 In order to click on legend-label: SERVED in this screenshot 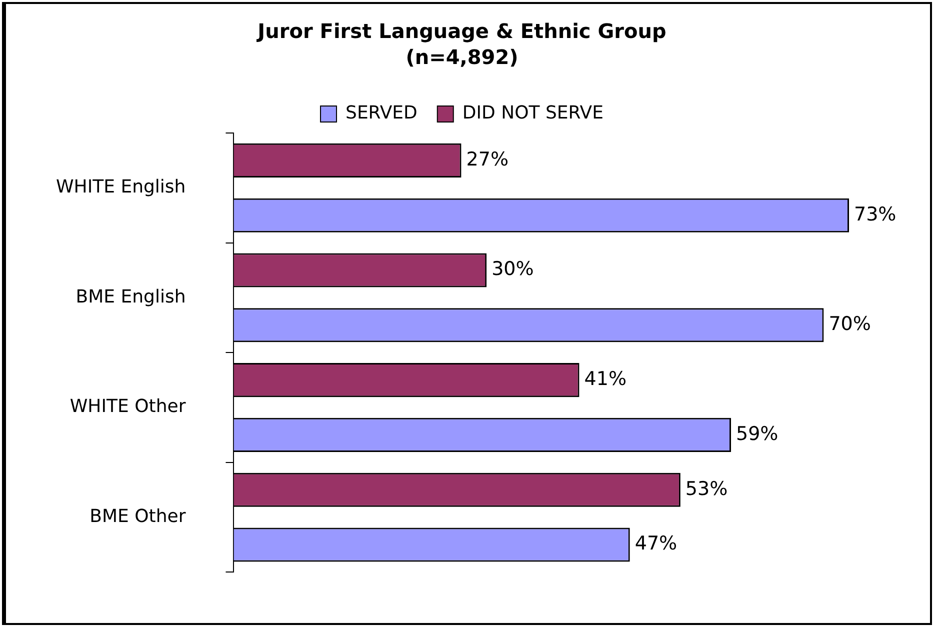, I will do `click(382, 113)`.